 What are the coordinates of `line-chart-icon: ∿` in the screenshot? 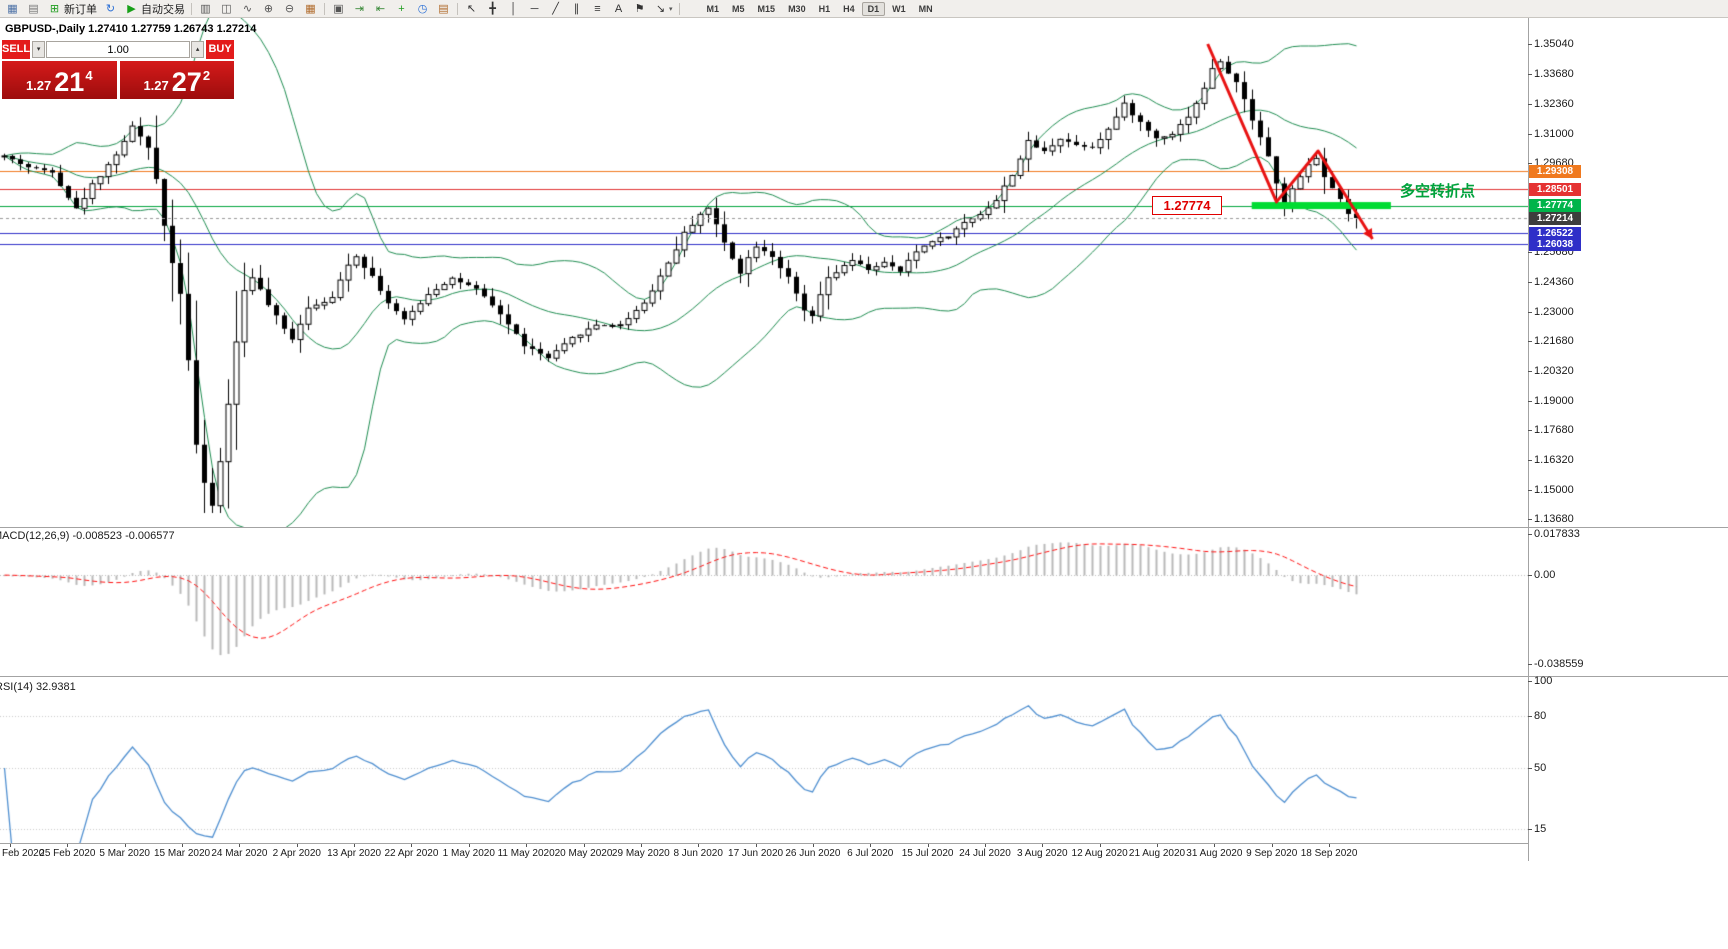 It's located at (247, 9).